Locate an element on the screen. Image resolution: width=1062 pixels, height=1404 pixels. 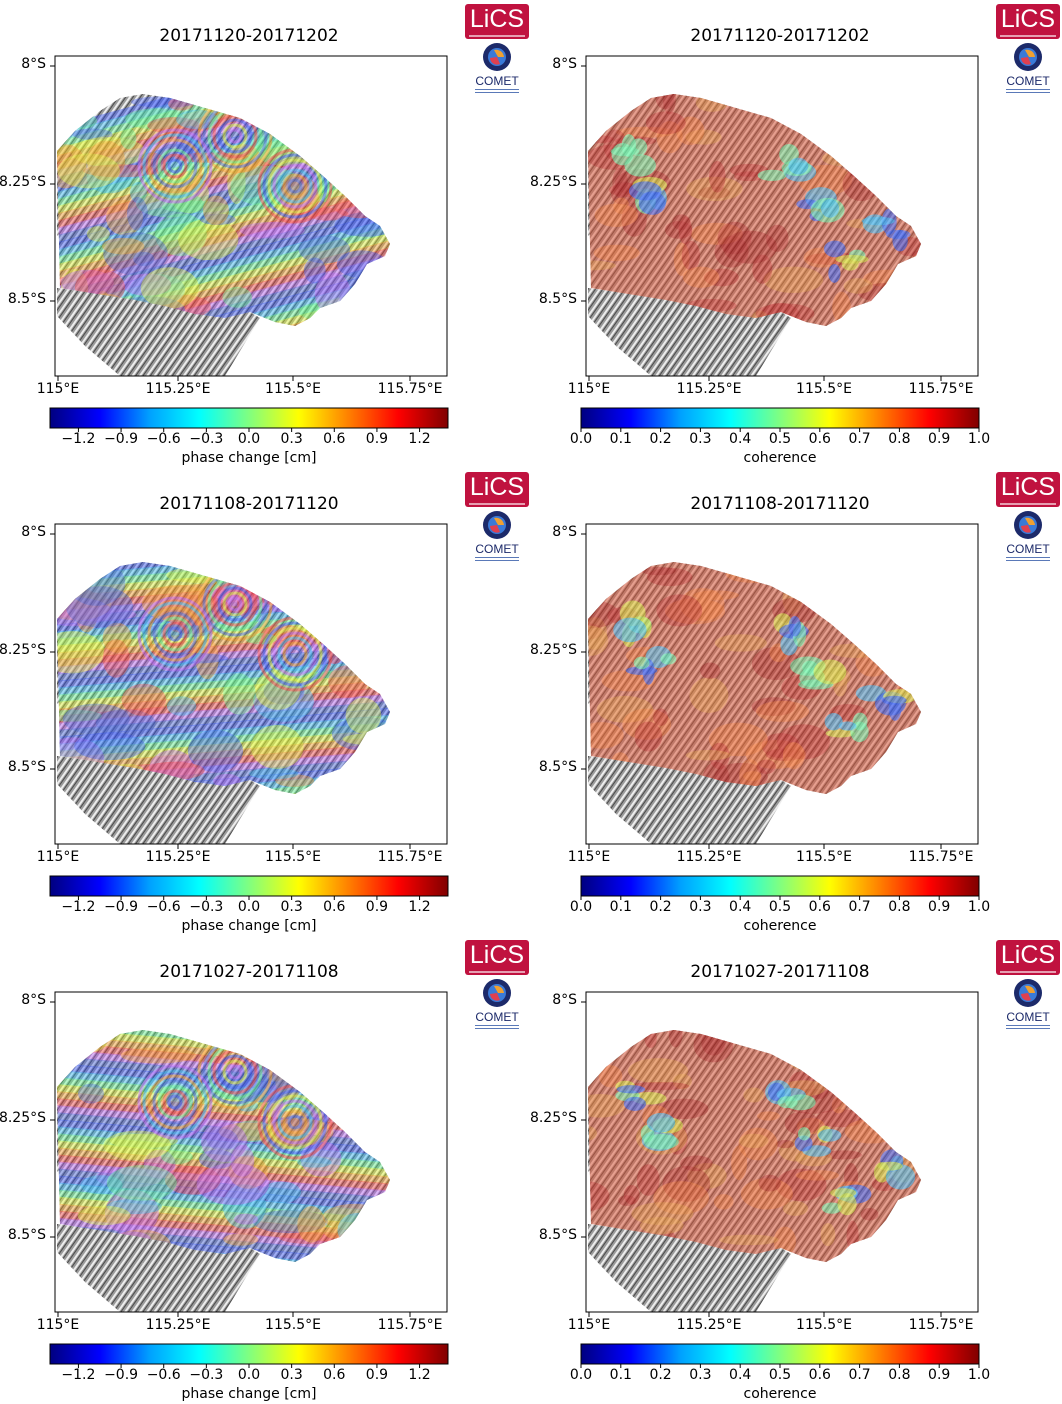
colorbar-tick-label: 1.2 is located at coordinates (419, 439).